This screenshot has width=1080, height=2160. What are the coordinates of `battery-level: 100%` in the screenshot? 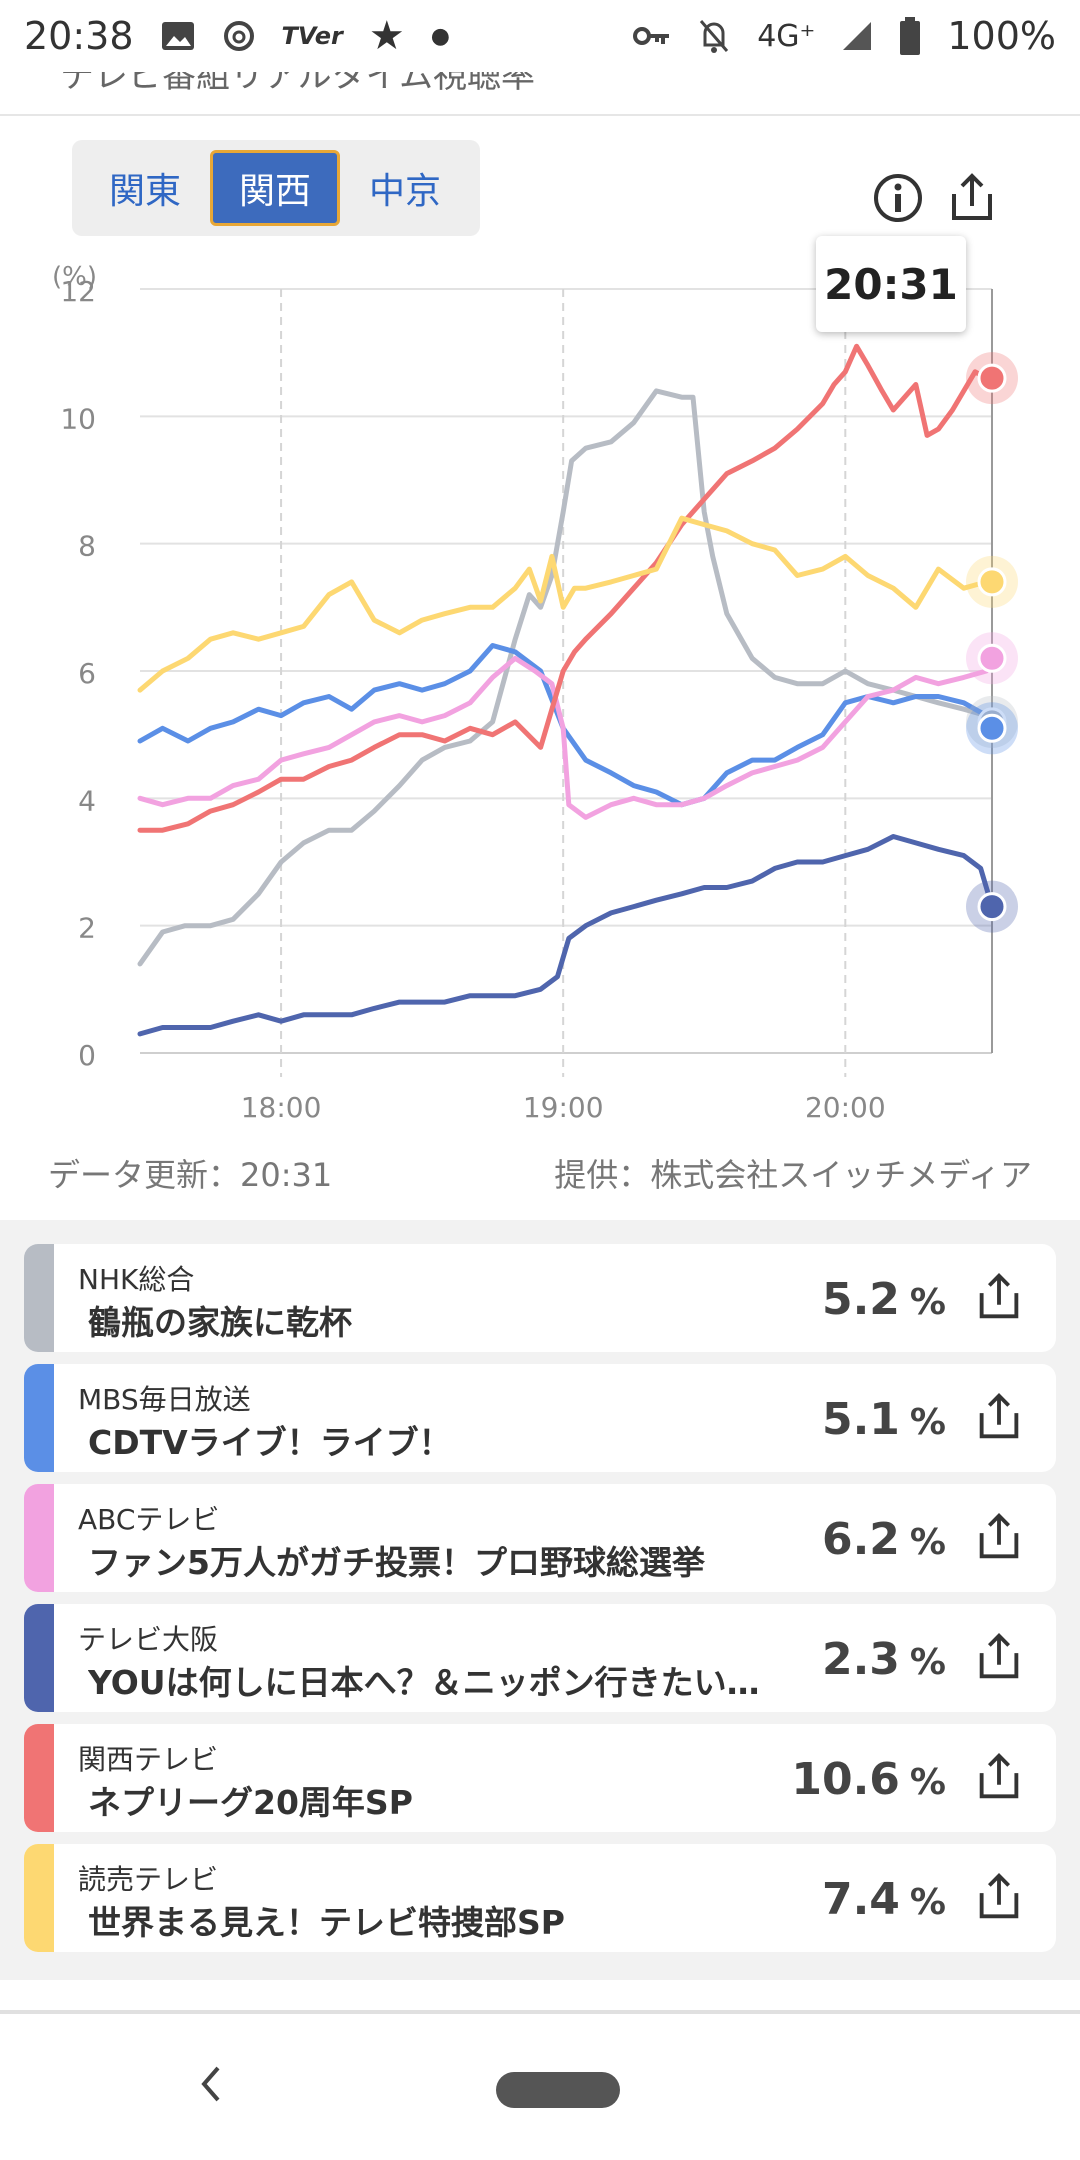 It's located at (1001, 36).